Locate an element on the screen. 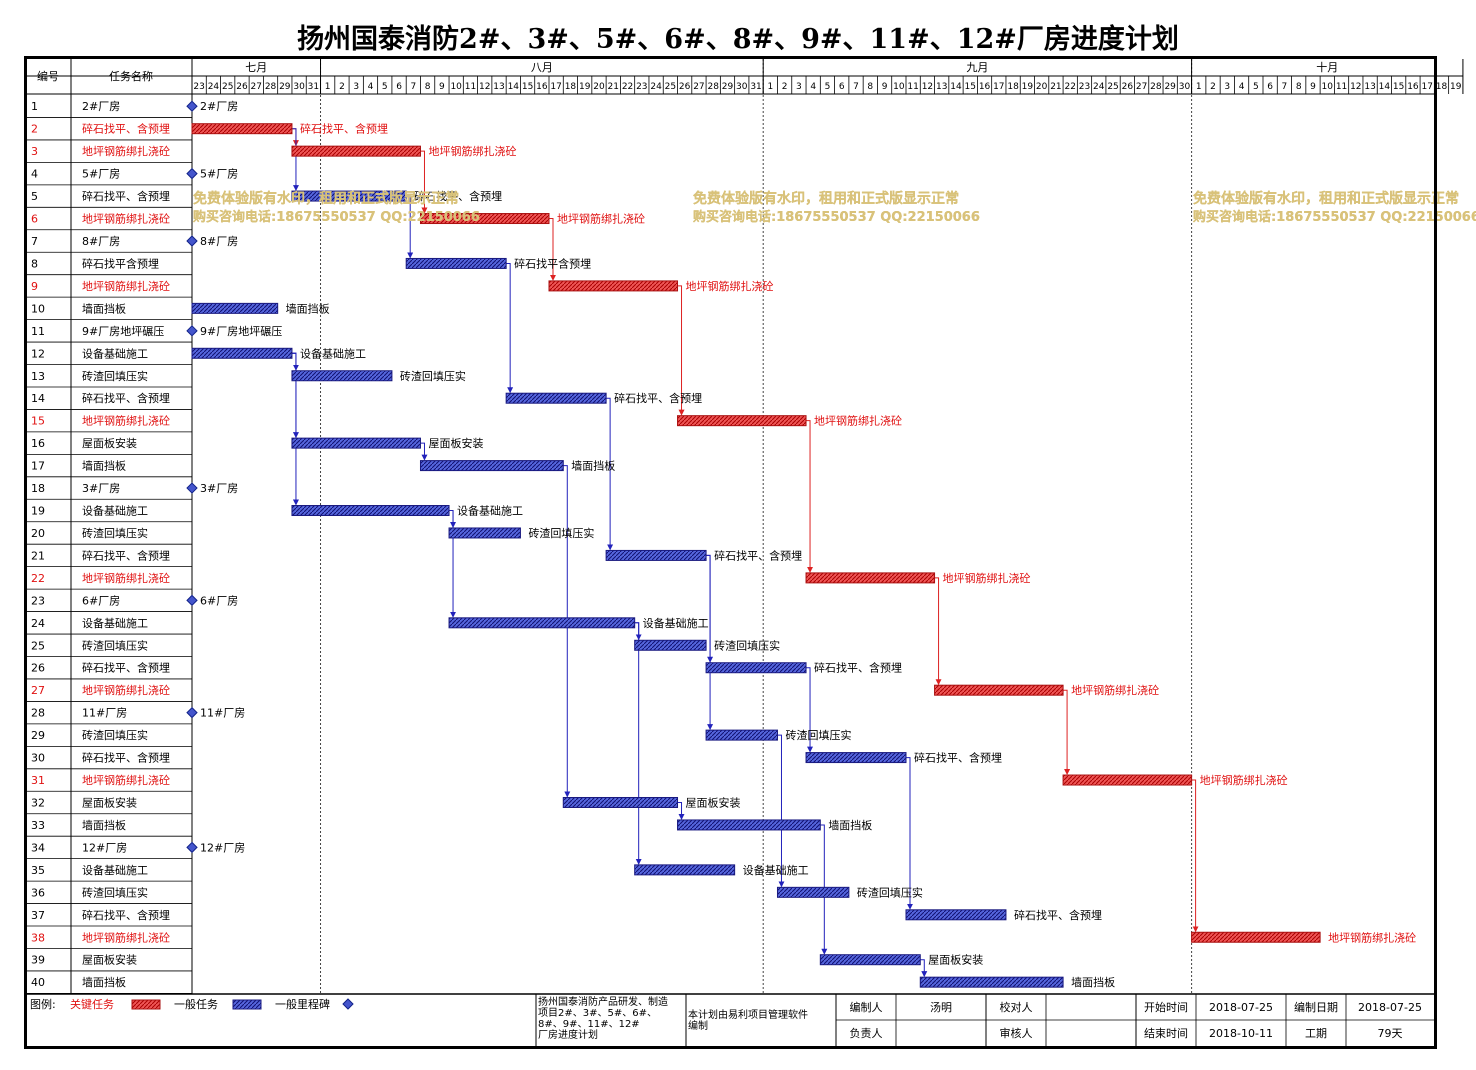  month-label: 八月 is located at coordinates (542, 67).